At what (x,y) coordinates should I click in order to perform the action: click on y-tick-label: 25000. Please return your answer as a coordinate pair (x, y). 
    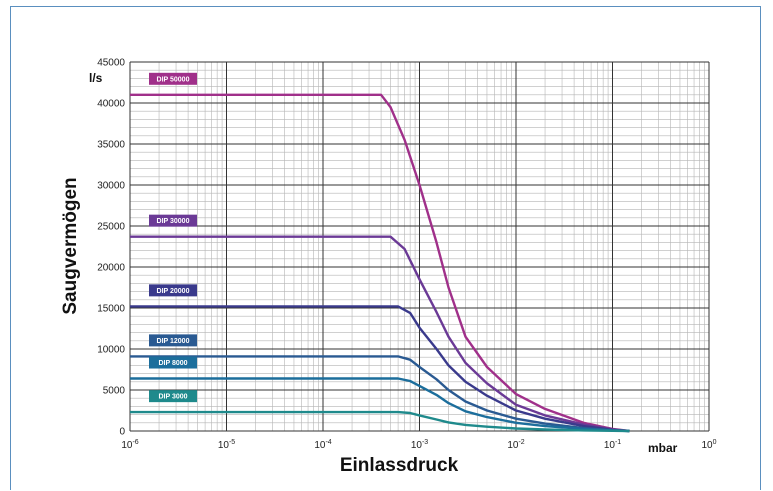
    Looking at the image, I should click on (111, 227).